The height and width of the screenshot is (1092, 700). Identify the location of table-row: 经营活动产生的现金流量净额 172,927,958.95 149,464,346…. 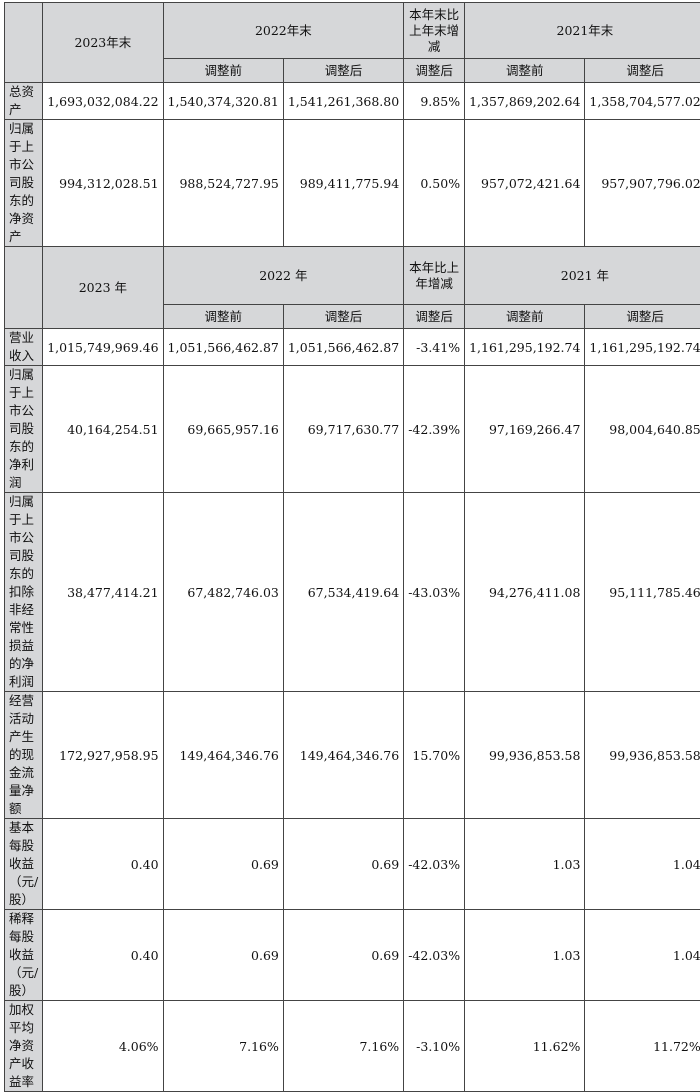
(352, 755).